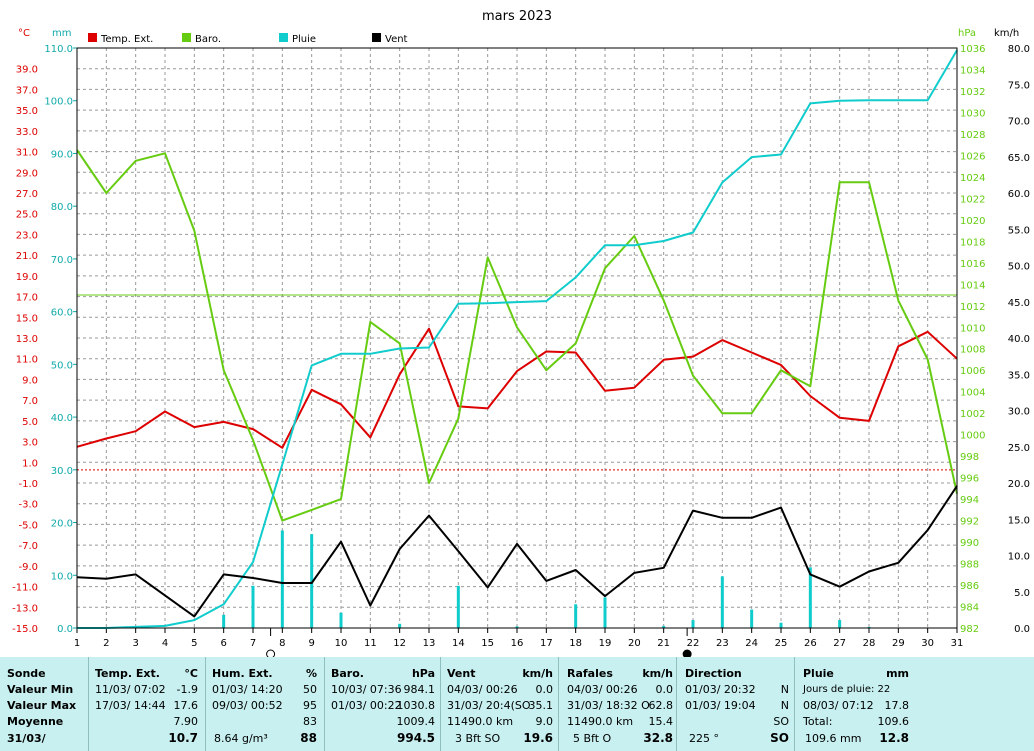 The width and height of the screenshot is (1034, 751). Describe the element at coordinates (416, 721) in the screenshot. I see `baro-avg: 1009.4` at that location.